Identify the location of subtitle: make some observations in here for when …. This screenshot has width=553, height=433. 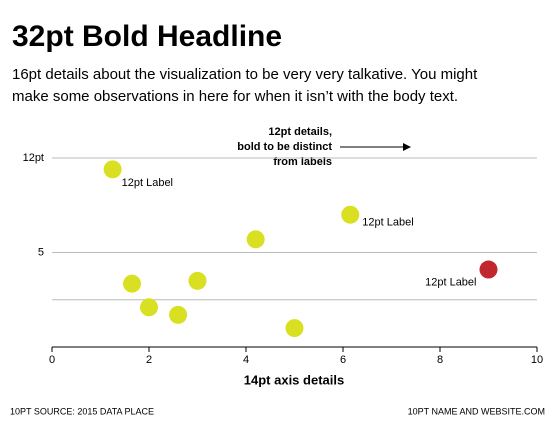
(235, 96).